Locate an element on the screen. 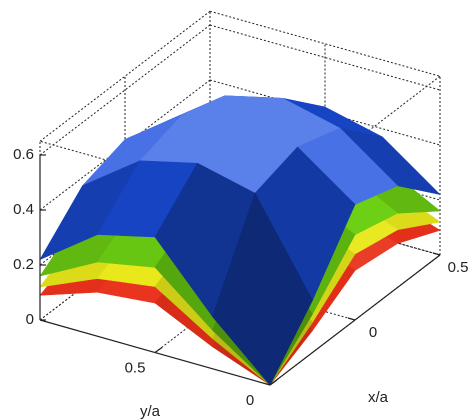  y-axis-label: y/a is located at coordinates (150, 411).